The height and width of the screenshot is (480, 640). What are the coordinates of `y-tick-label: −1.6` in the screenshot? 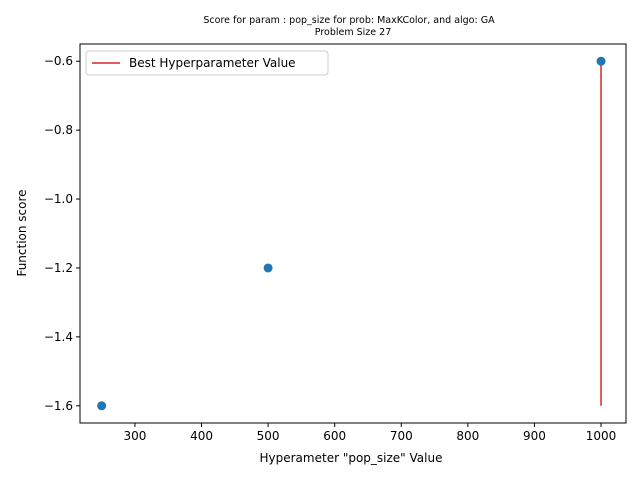 It's located at (58, 406).